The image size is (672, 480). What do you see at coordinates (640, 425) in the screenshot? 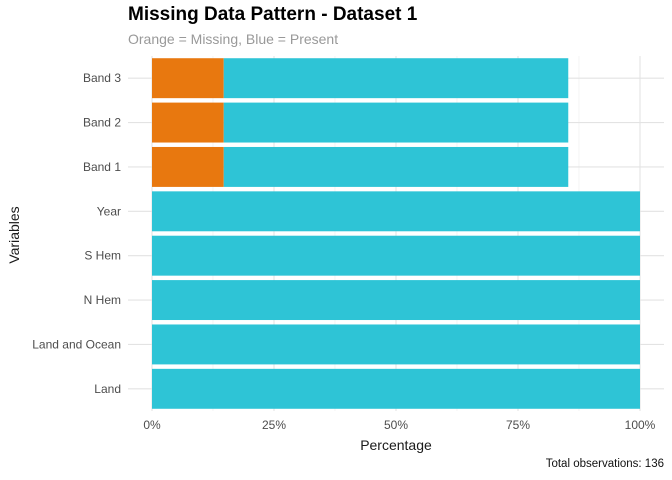
I see `x-tick-label: 100%` at bounding box center [640, 425].